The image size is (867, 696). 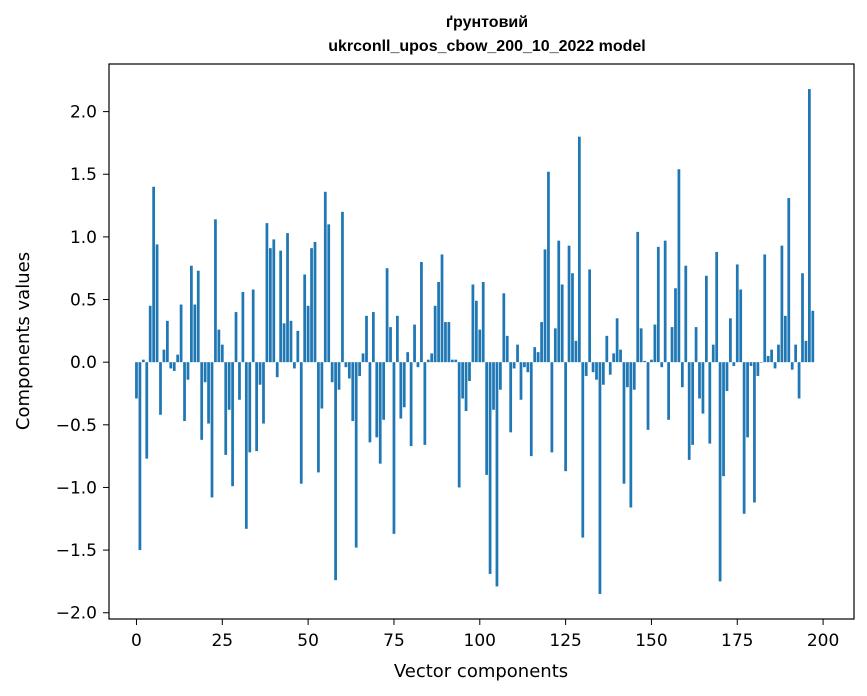 I want to click on y-tick-label: −0.5, so click(x=76, y=426).